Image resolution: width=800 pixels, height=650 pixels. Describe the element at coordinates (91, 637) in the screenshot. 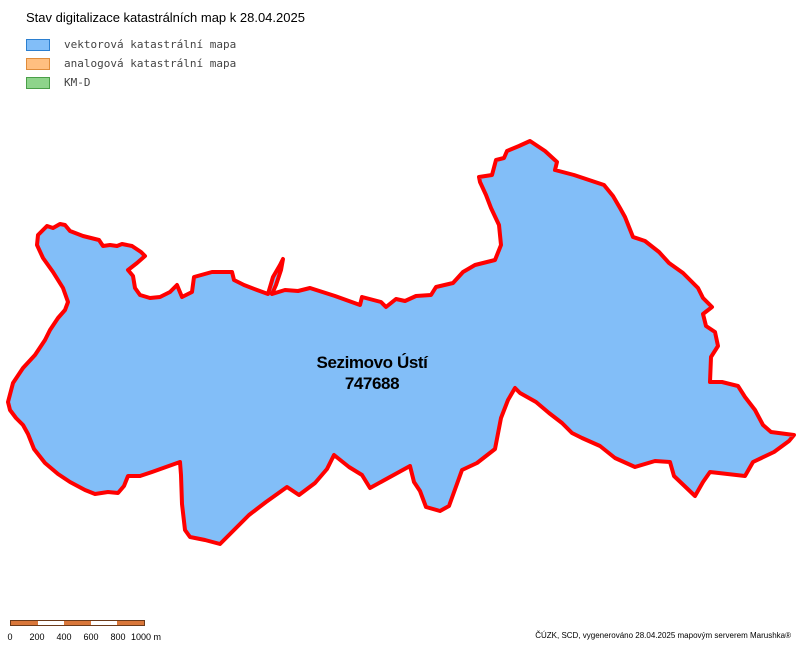

I see `scale-tick-label: 600` at that location.